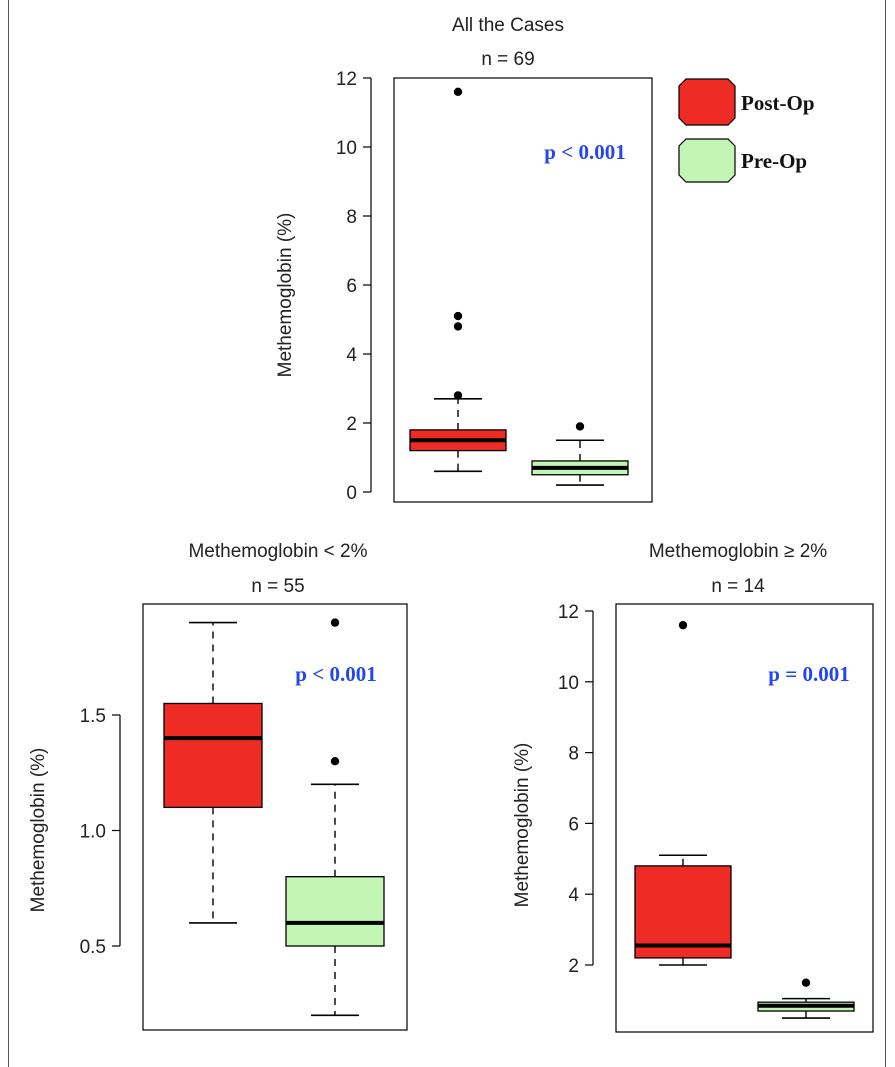 The width and height of the screenshot is (895, 1067). What do you see at coordinates (746, 130) in the screenshot?
I see `legend: Post-Op Pre-Op` at bounding box center [746, 130].